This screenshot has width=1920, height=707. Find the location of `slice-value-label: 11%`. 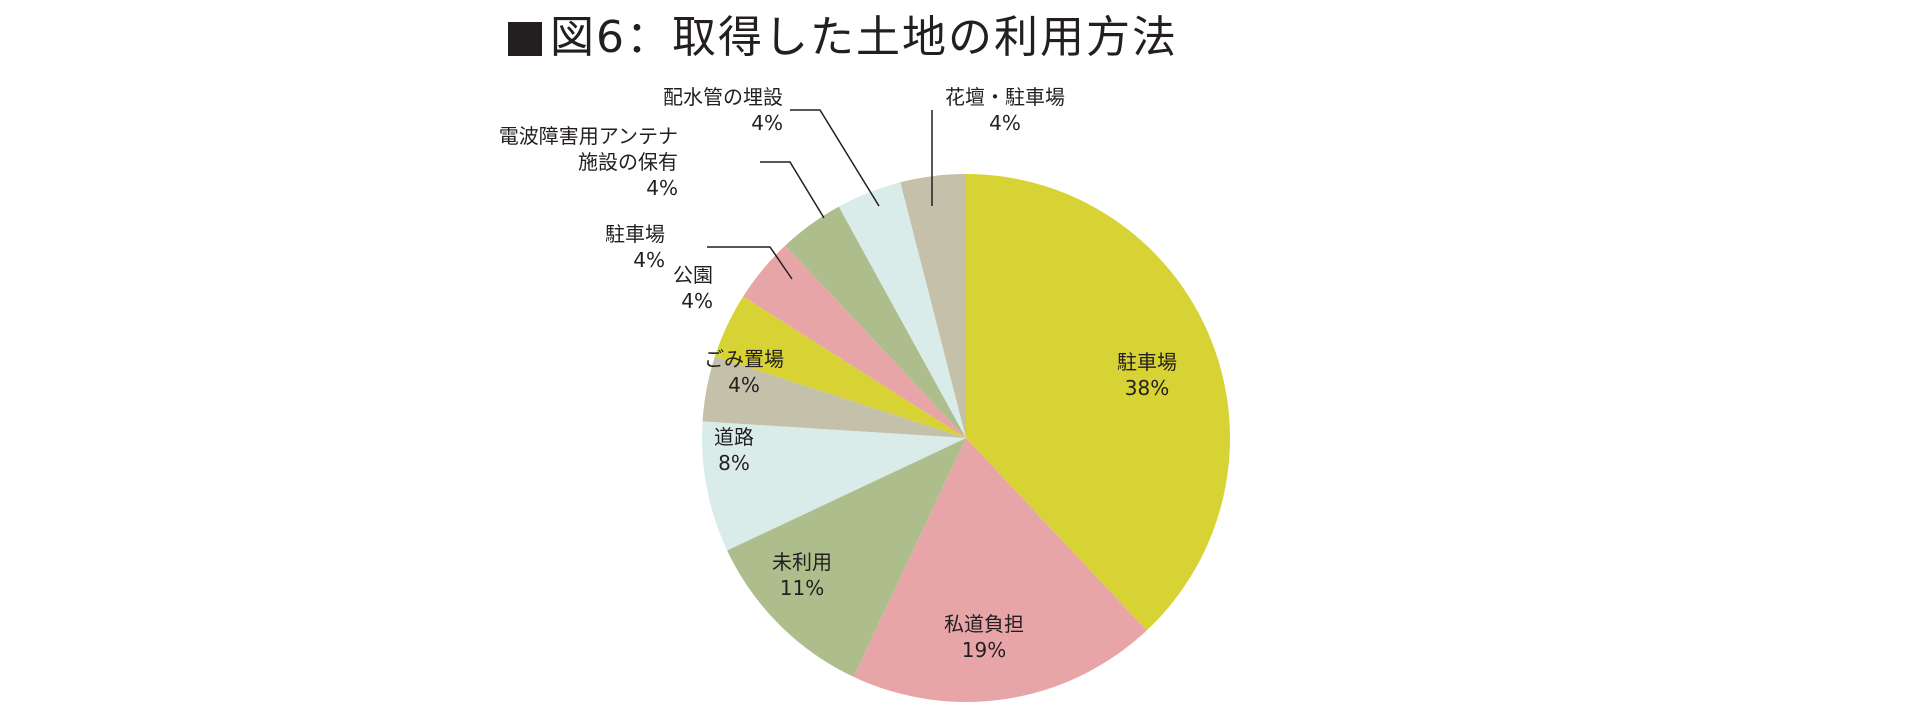

slice-value-label: 11% is located at coordinates (802, 588).